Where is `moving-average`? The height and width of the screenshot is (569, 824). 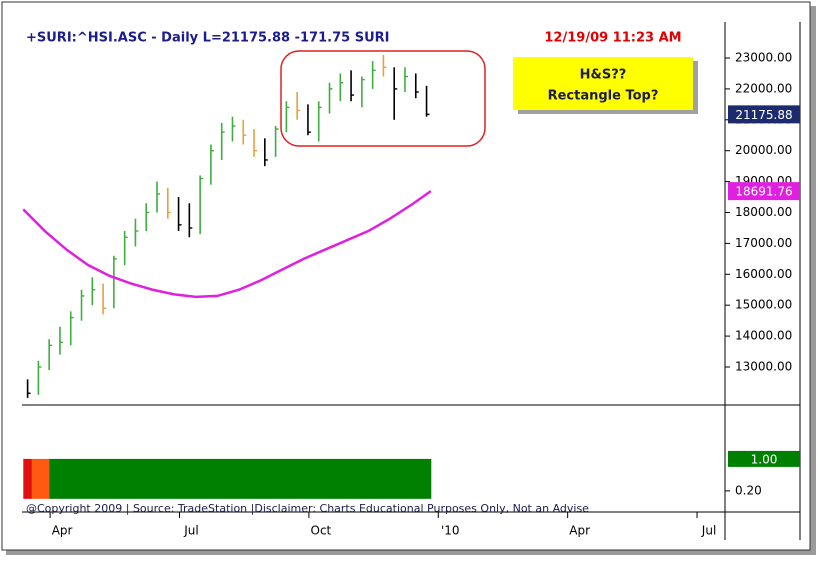
moving-average is located at coordinates (227, 244).